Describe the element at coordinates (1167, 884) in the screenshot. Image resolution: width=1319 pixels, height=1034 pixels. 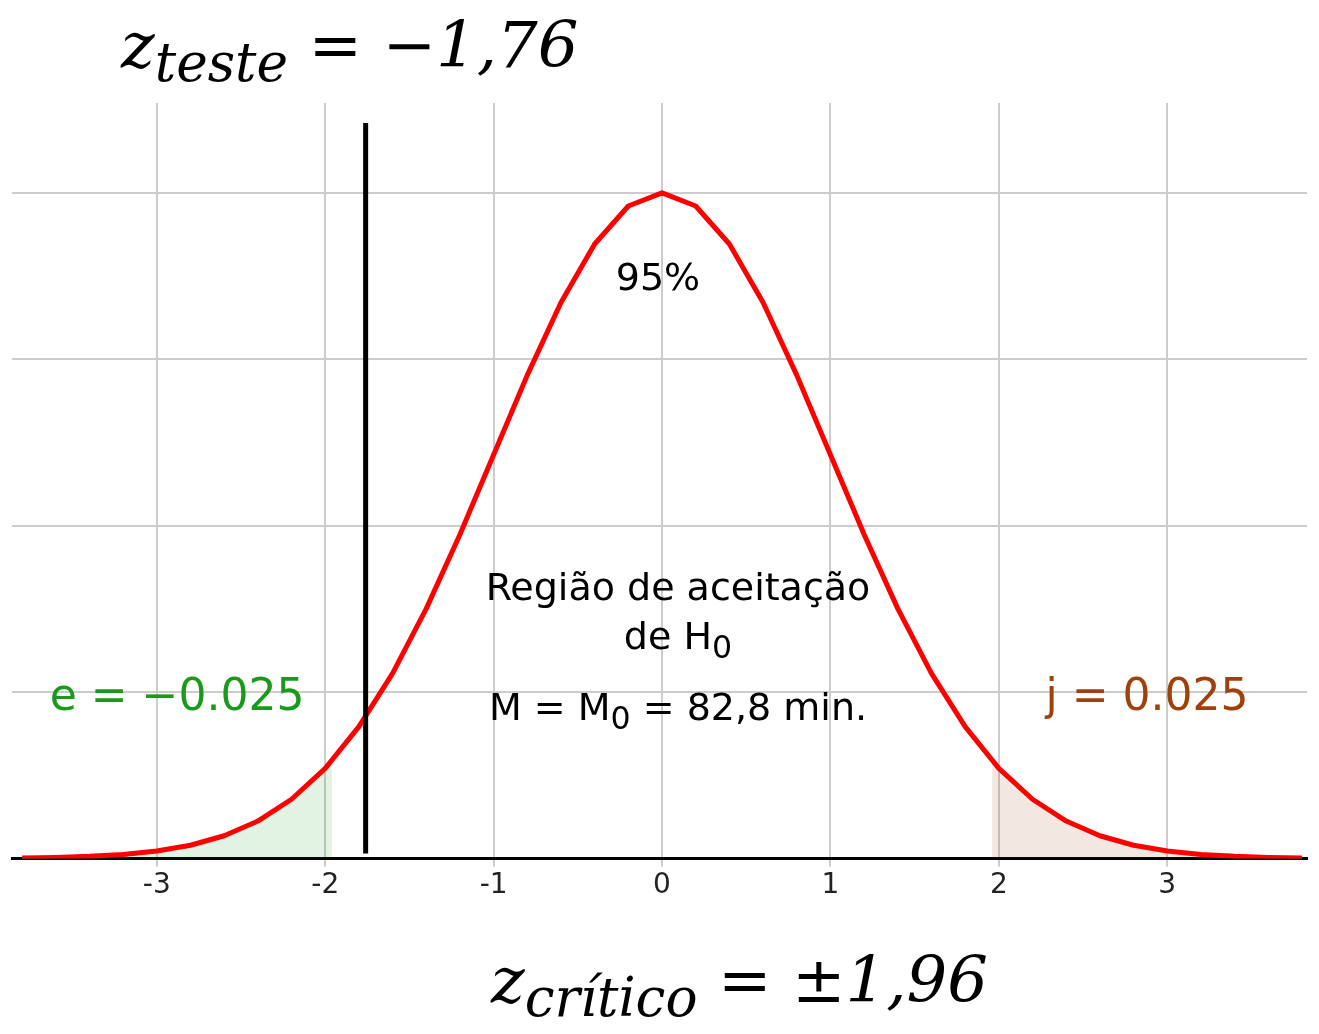
I see `x-tick-label: 3` at that location.